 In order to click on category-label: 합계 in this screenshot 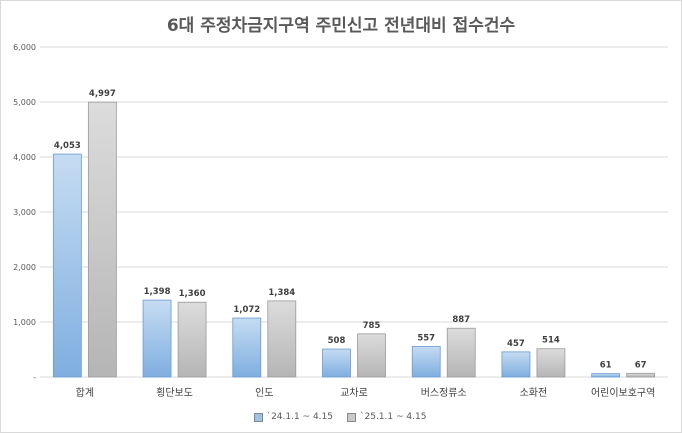, I will do `click(85, 393)`.